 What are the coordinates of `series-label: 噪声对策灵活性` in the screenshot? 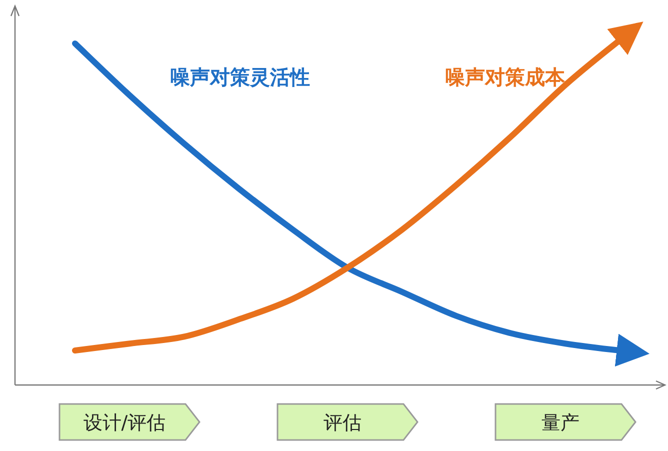 It's located at (240, 77).